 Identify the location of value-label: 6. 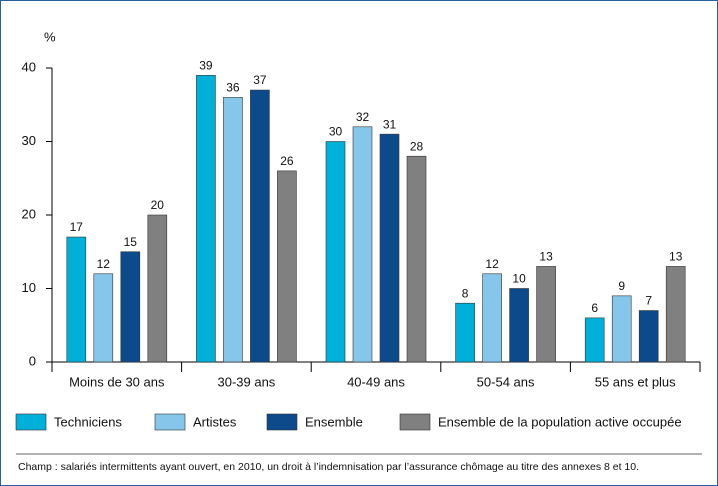
(594, 308).